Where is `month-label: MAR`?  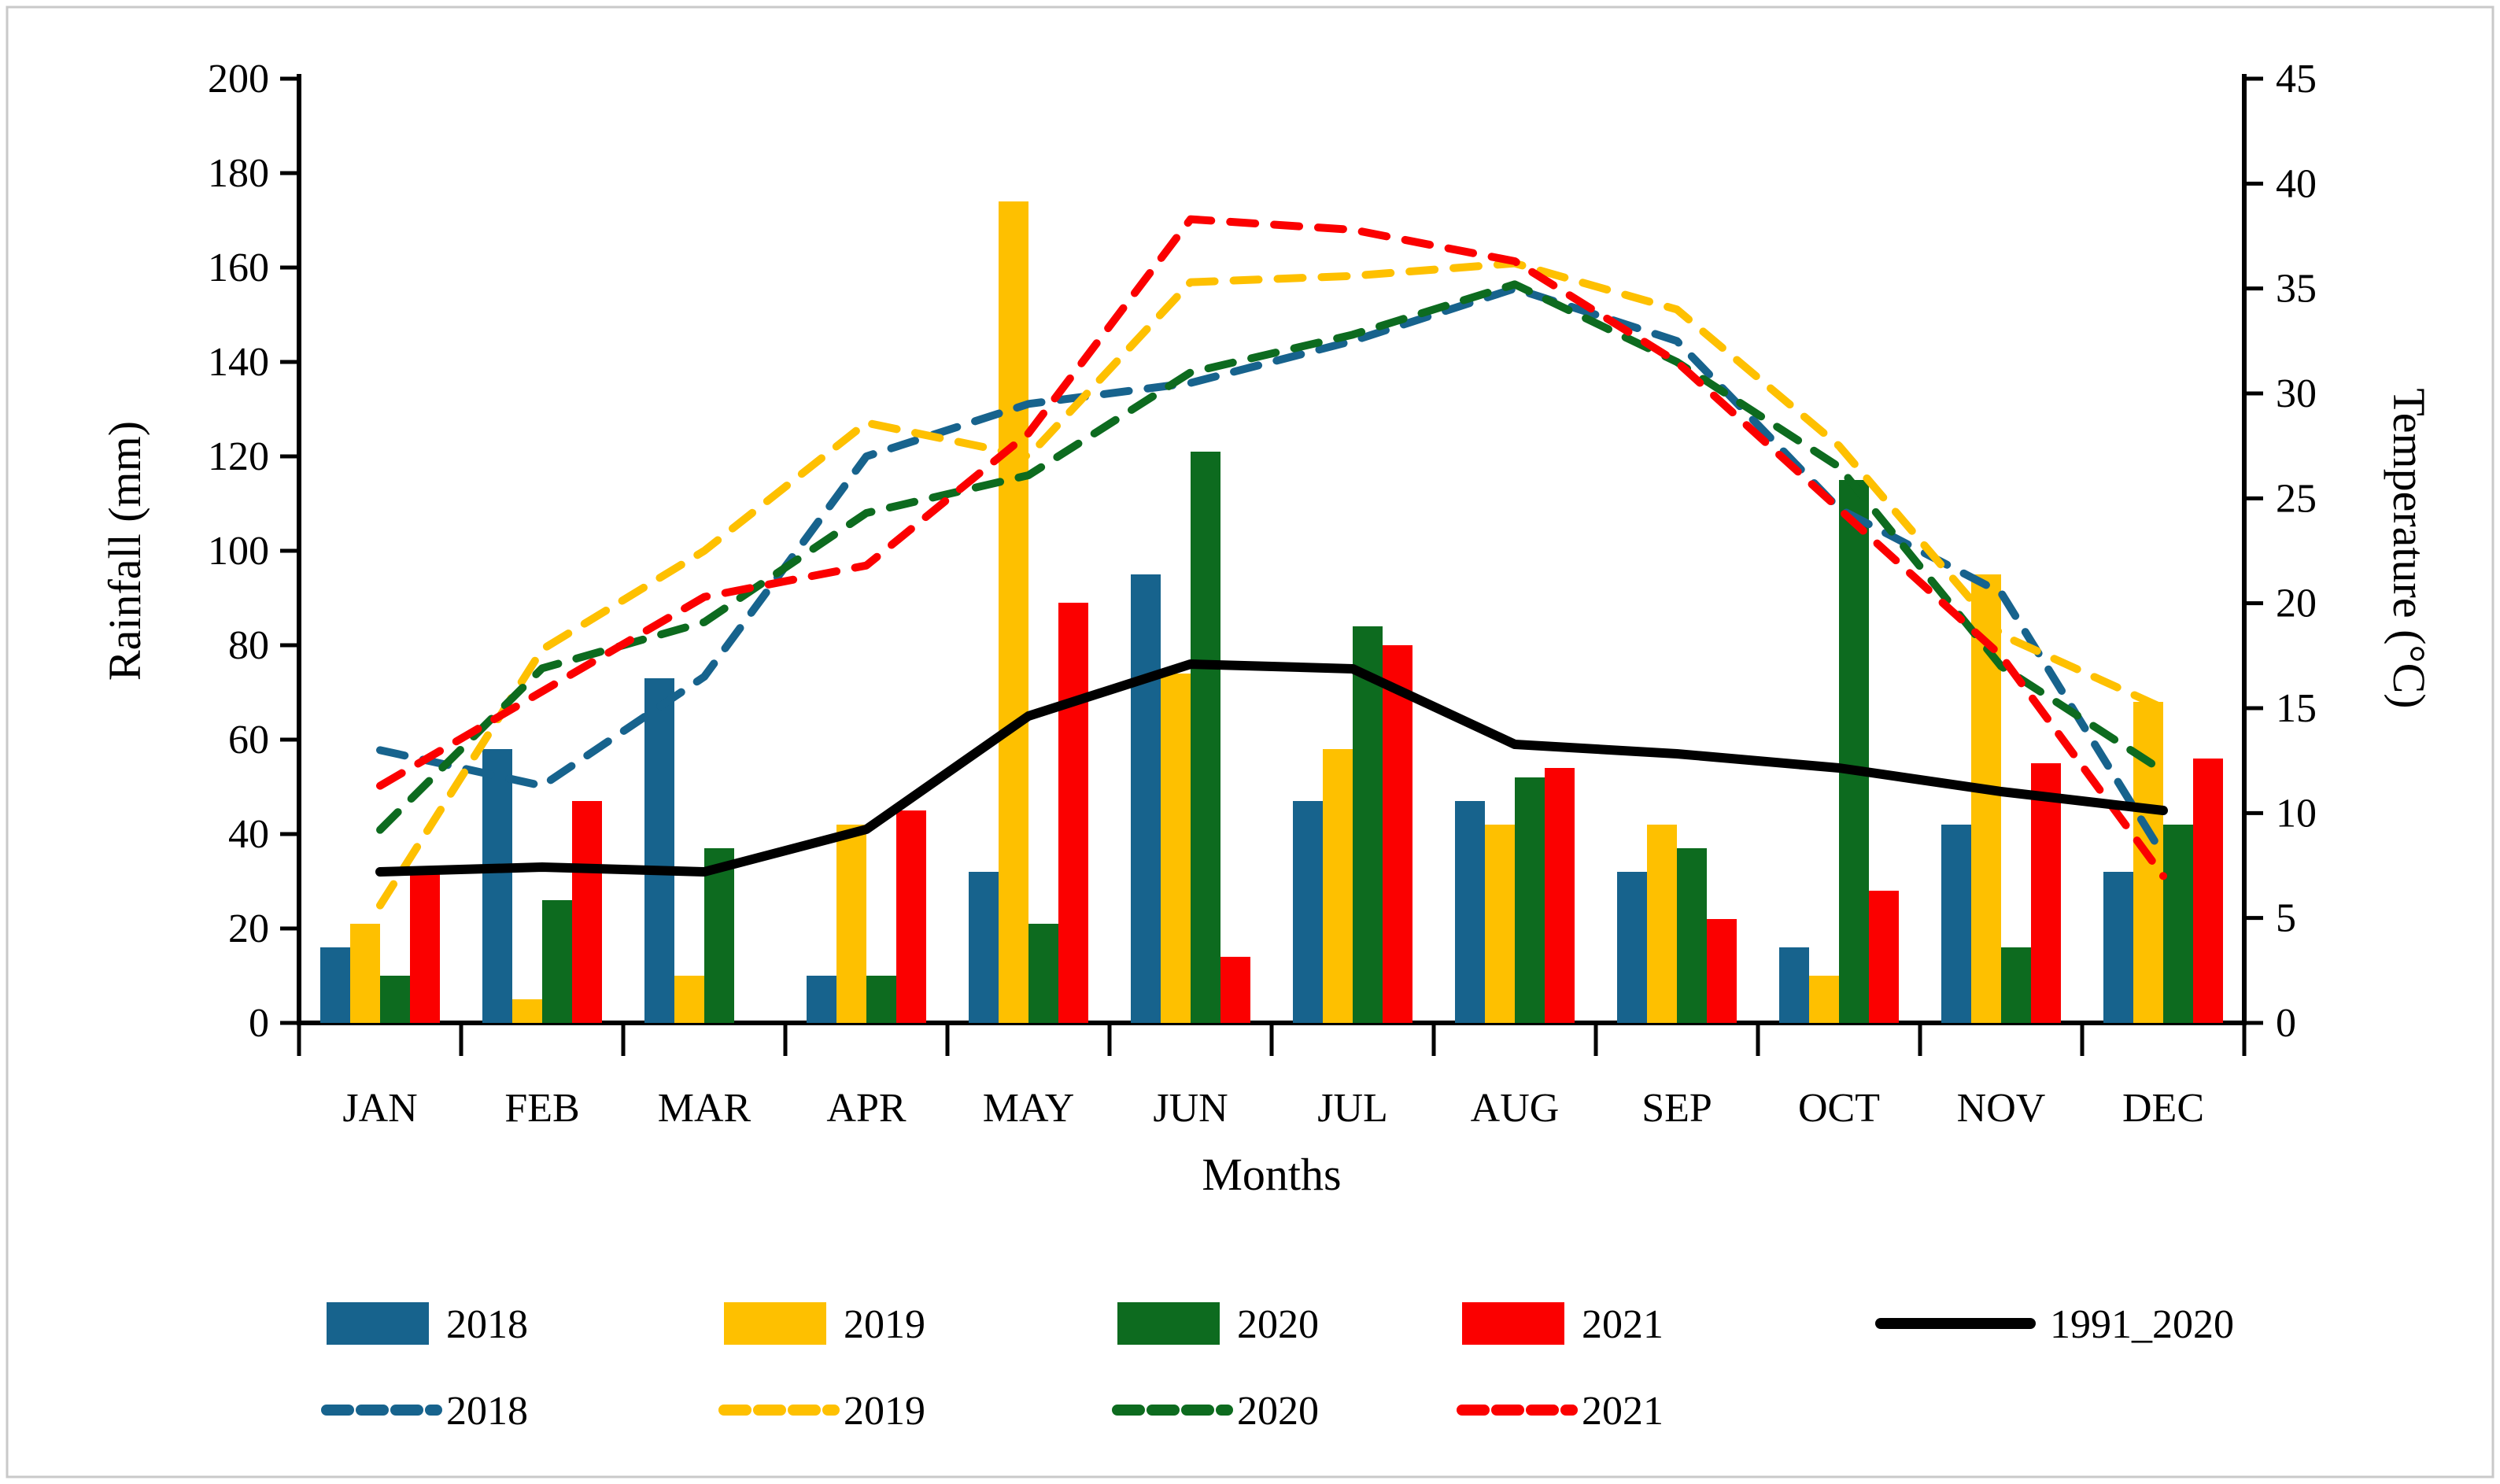
month-label: MAR is located at coordinates (704, 1108).